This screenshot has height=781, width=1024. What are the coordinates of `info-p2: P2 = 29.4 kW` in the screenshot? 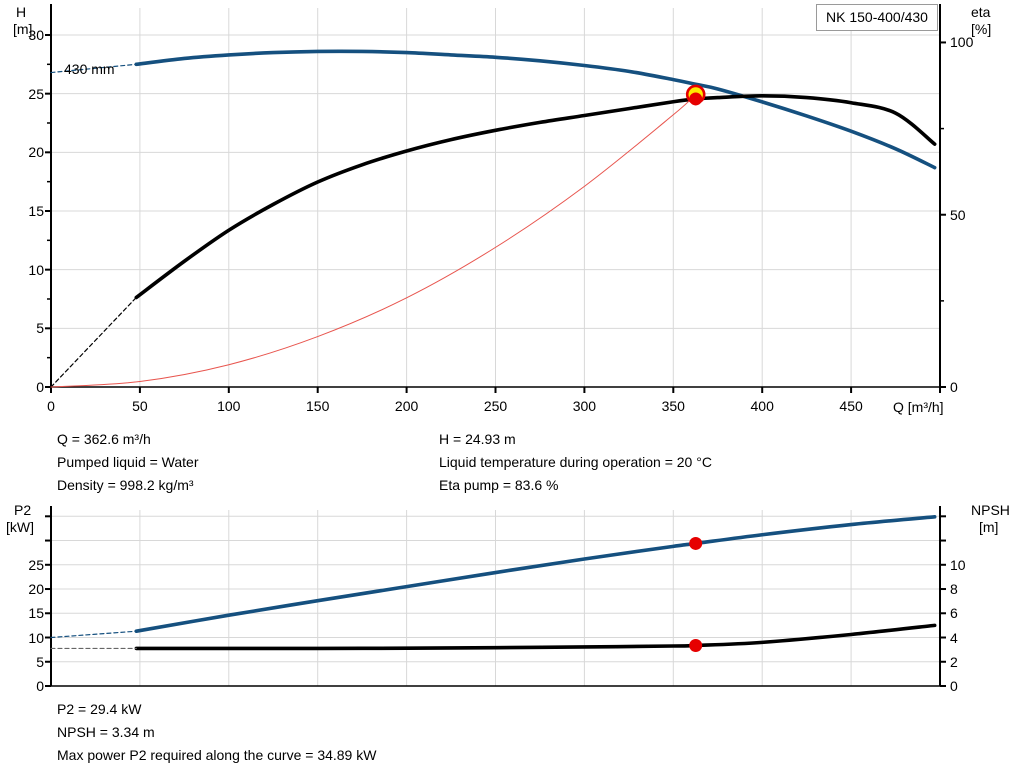 It's located at (99, 709).